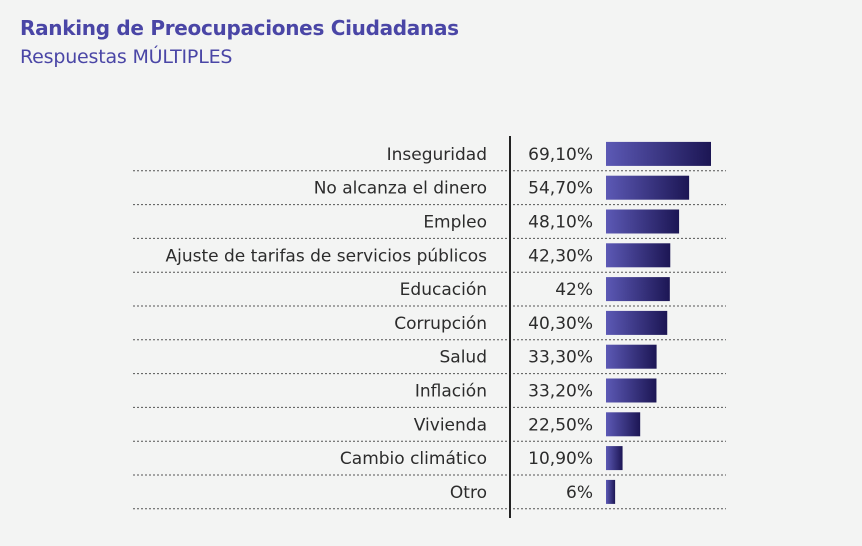  I want to click on value-label: 69,10%, so click(560, 155).